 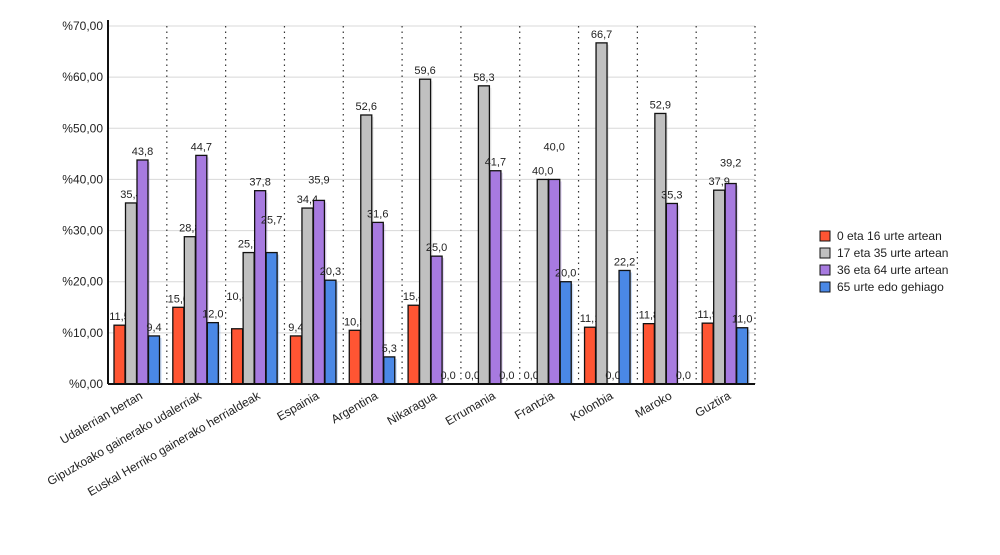 What do you see at coordinates (271, 221) in the screenshot?
I see `data-label: 25,7` at bounding box center [271, 221].